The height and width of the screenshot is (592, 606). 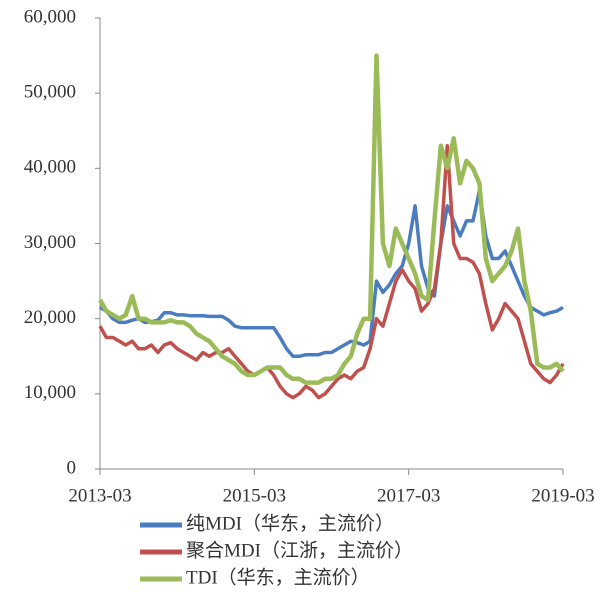 What do you see at coordinates (50, 167) in the screenshot?
I see `y-tick-label: 40,000` at bounding box center [50, 167].